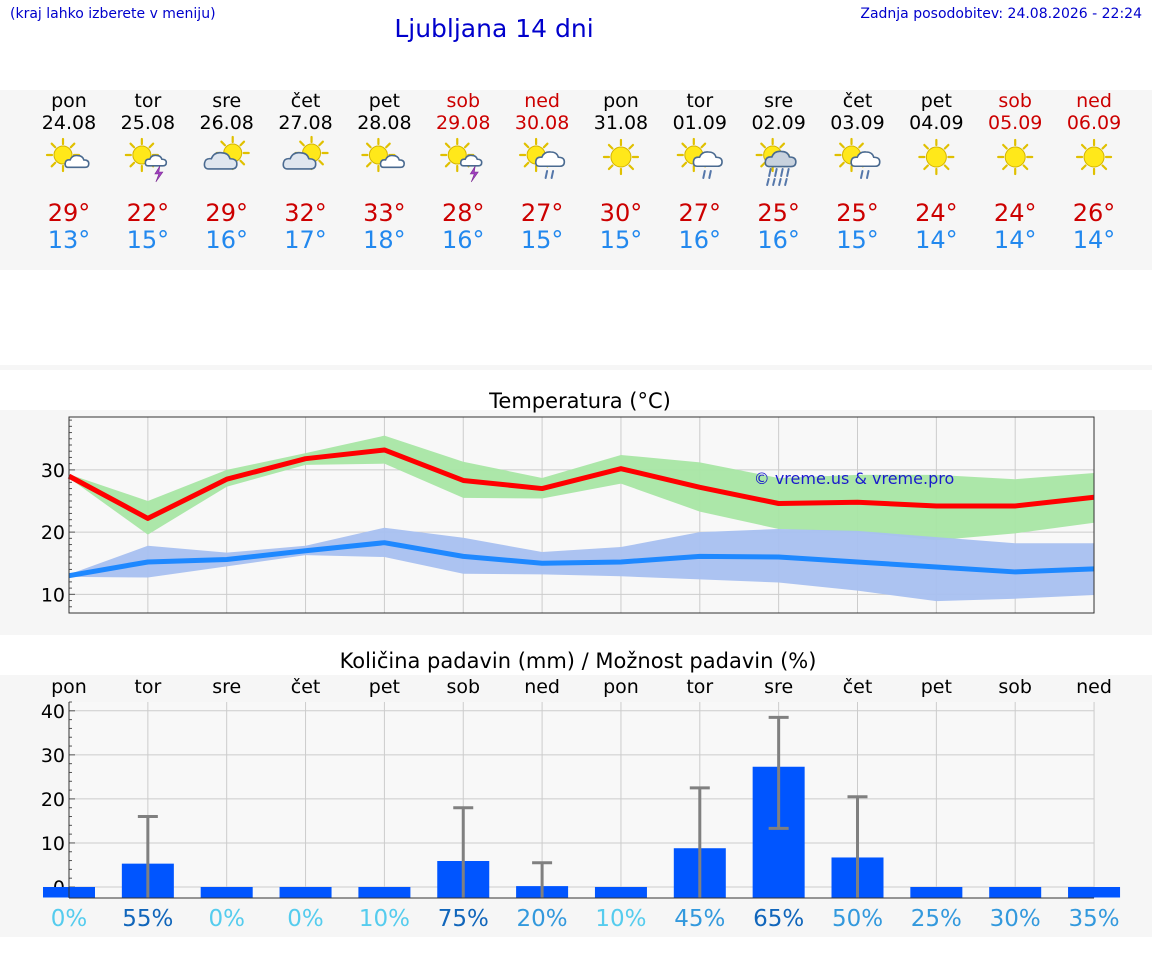 The width and height of the screenshot is (1152, 975). What do you see at coordinates (494, 28) in the screenshot?
I see `page-title: Ljubljana 14 dni` at bounding box center [494, 28].